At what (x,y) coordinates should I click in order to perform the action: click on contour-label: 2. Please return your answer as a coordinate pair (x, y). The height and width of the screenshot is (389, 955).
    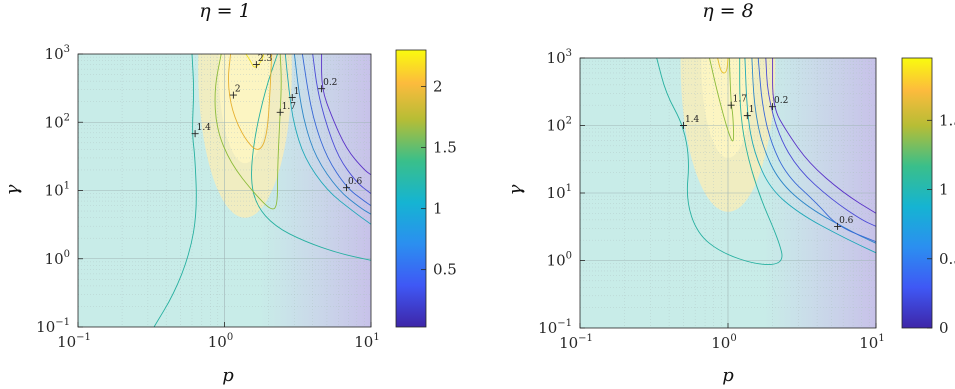
    Looking at the image, I should click on (238, 90).